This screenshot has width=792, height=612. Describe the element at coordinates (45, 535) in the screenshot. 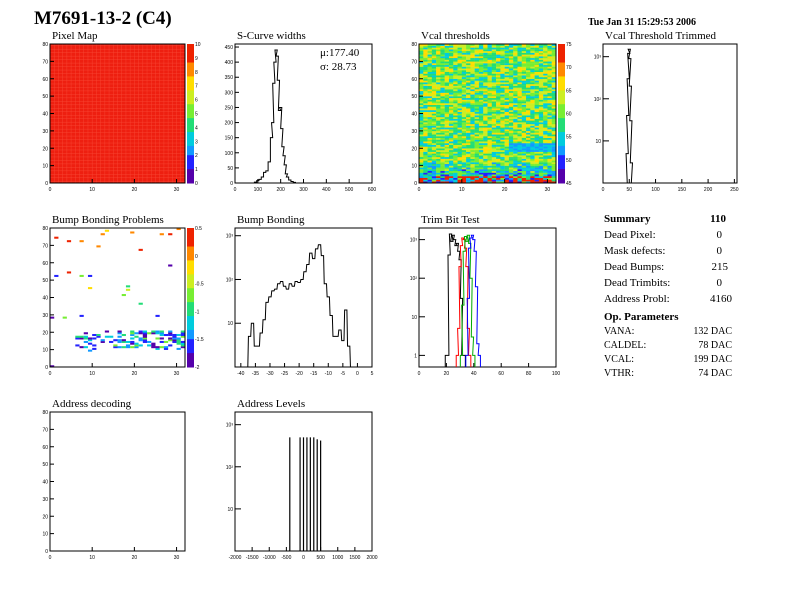

I see `address-decoding-ytick-label: 10` at that location.